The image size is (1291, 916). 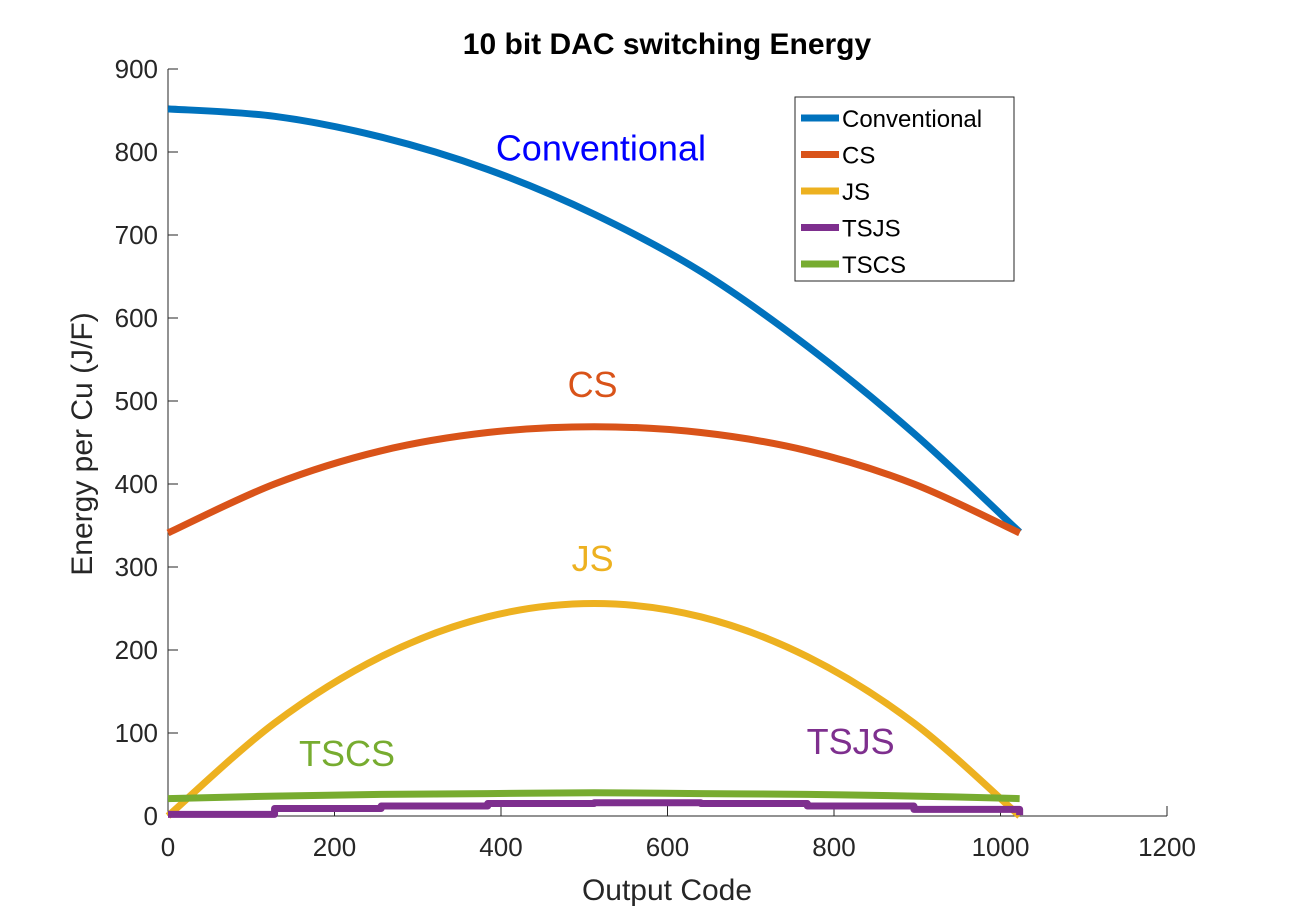 What do you see at coordinates (136, 567) in the screenshot?
I see `y-tick-label: 300` at bounding box center [136, 567].